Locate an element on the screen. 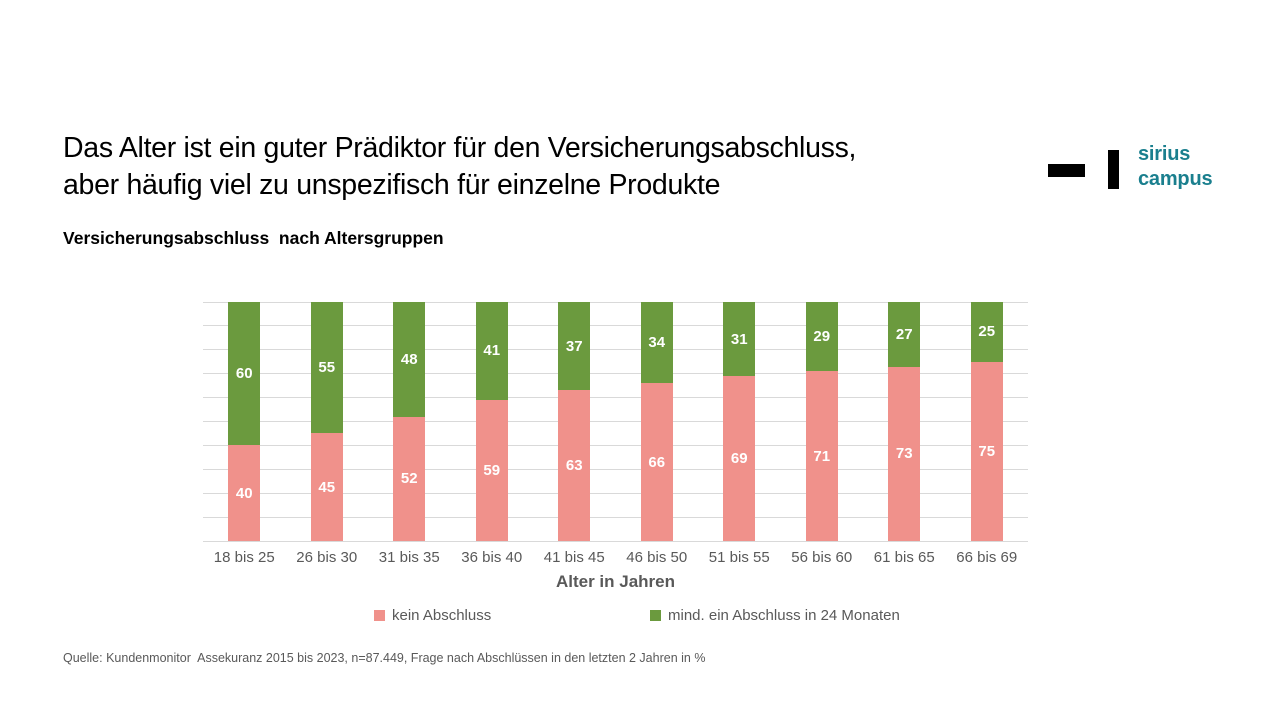 This screenshot has width=1280, height=720. bar-segment: 63 is located at coordinates (574, 465).